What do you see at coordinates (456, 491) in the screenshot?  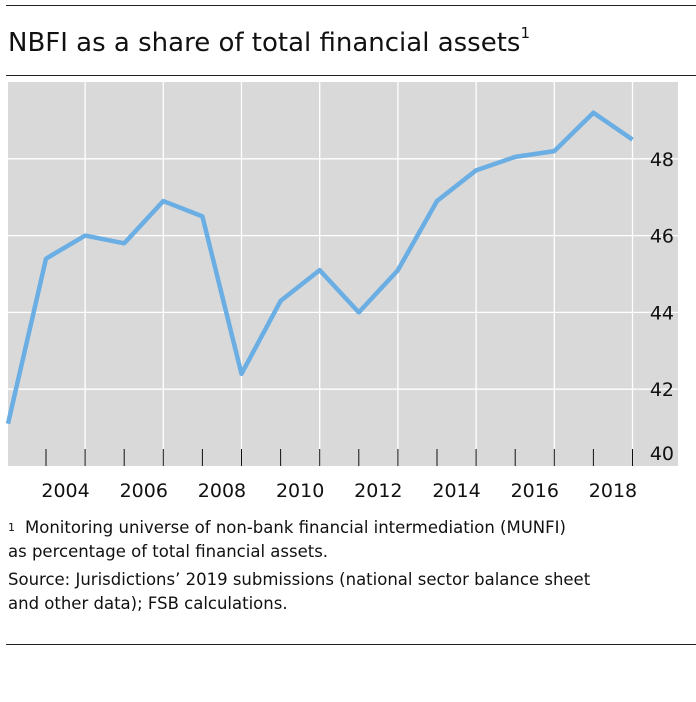 I see `x-tick-label: 2014` at bounding box center [456, 491].